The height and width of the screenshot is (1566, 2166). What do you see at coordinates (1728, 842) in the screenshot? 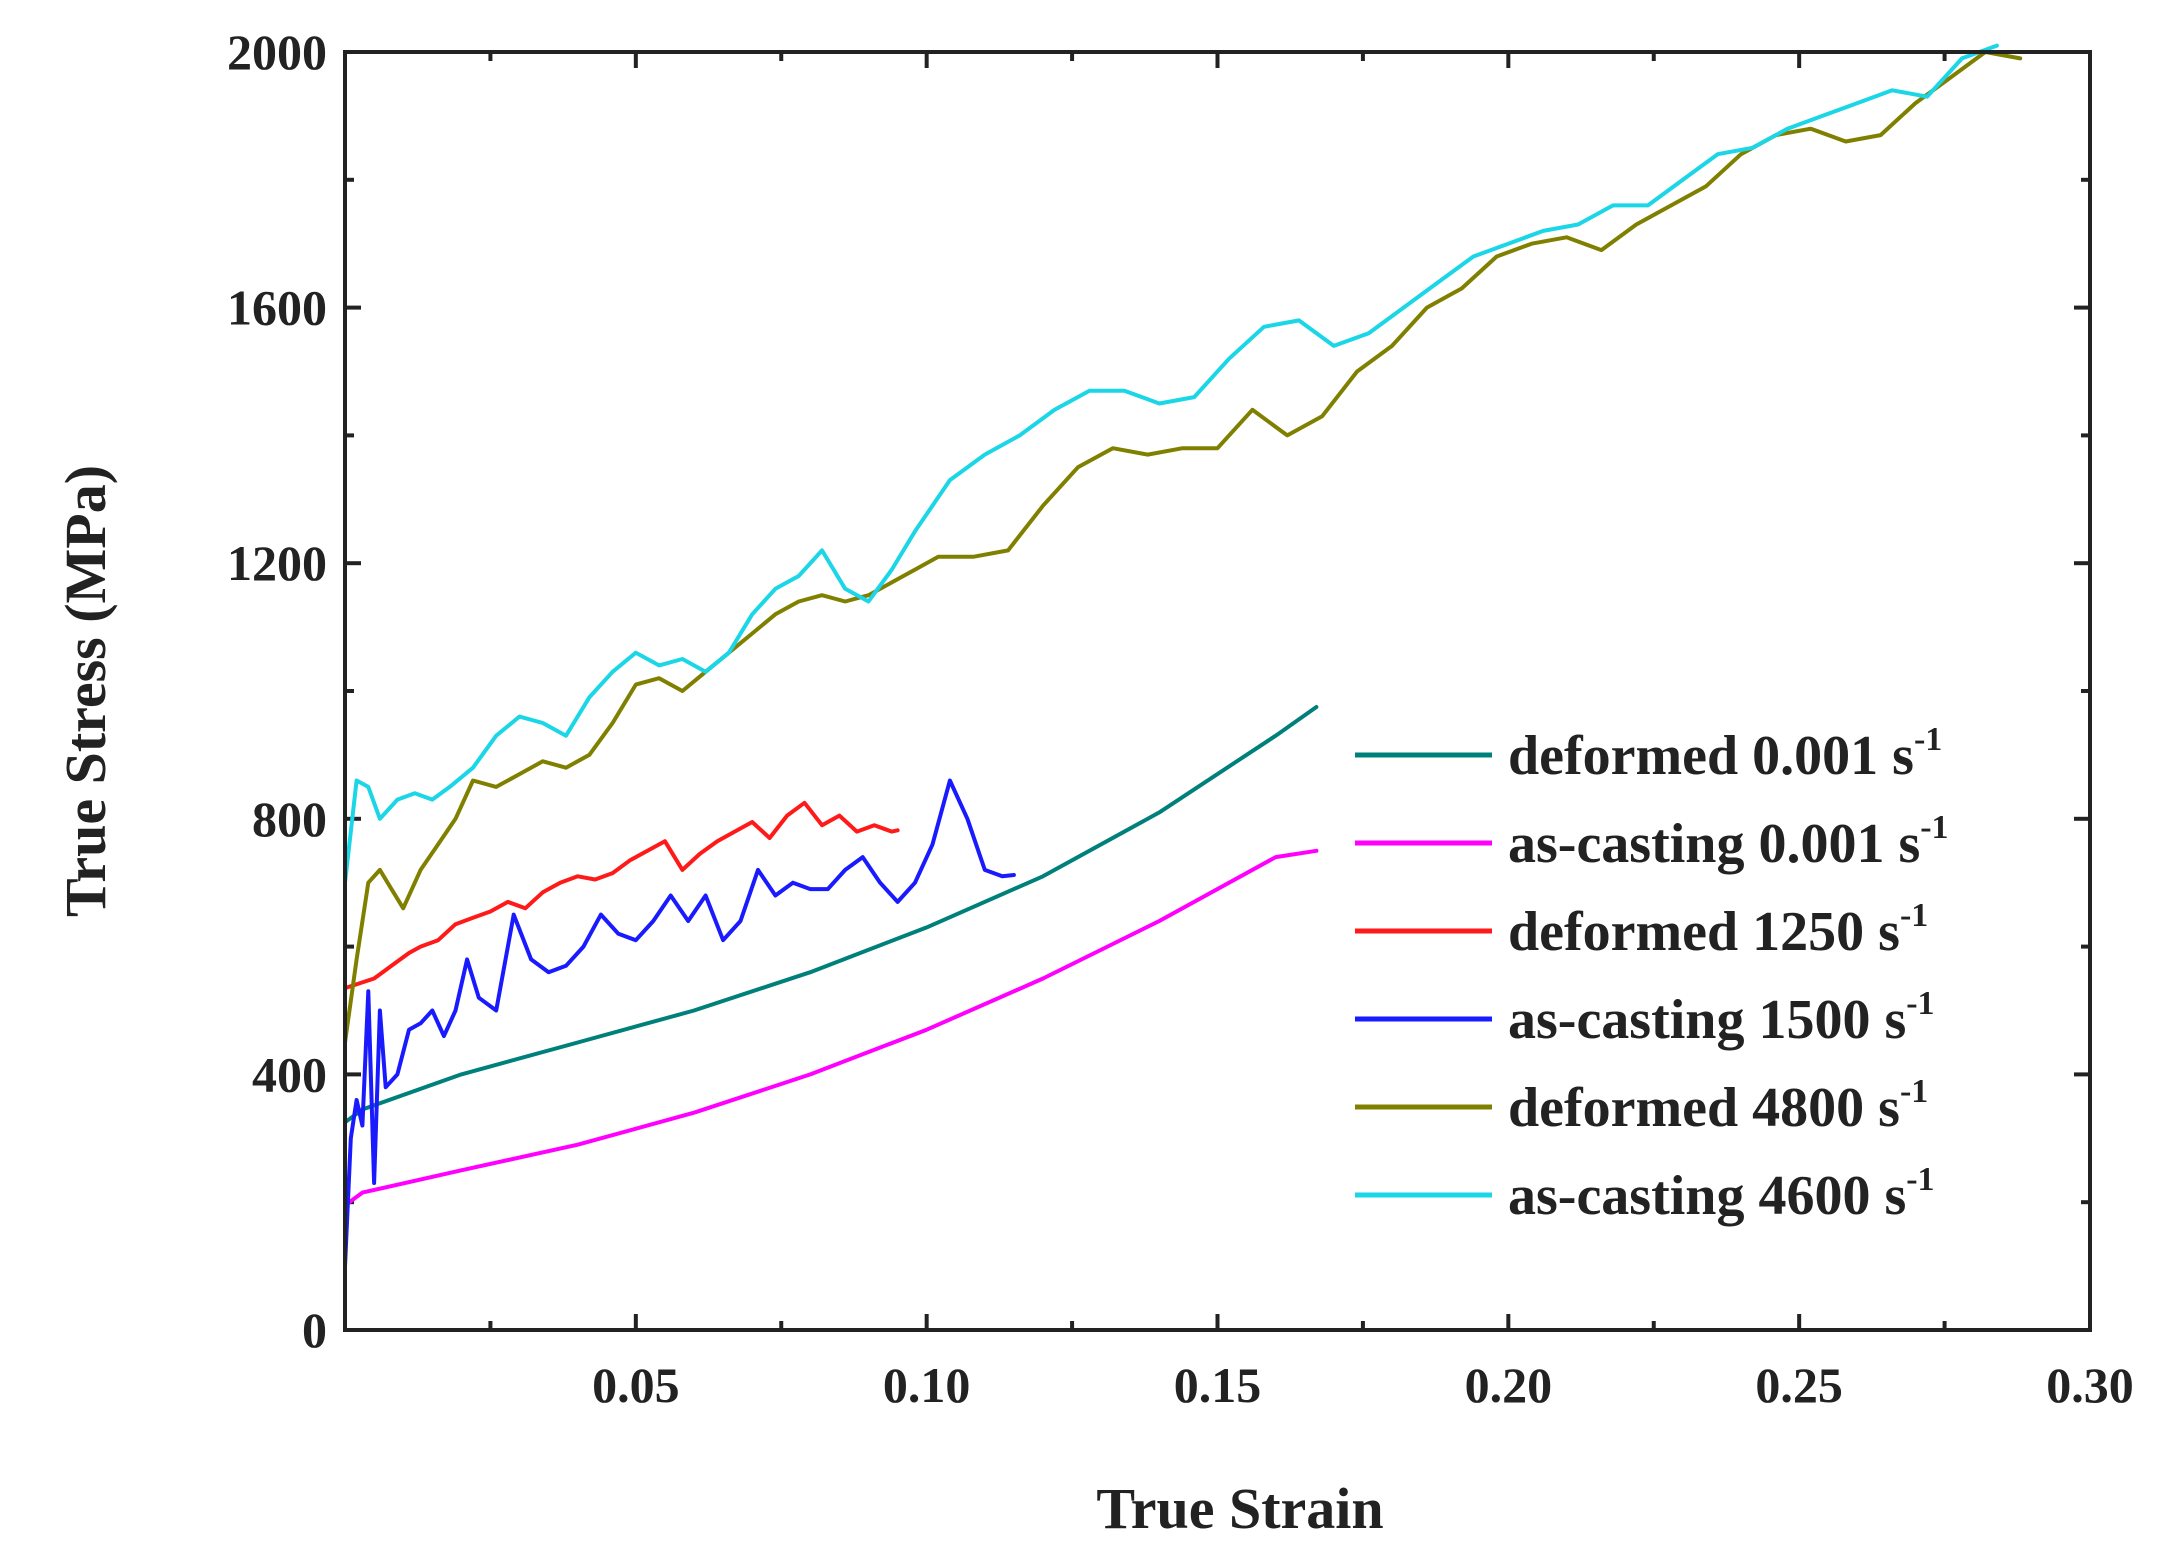
I see `legend-label: as-casting 0.001 s-1` at bounding box center [1728, 842].